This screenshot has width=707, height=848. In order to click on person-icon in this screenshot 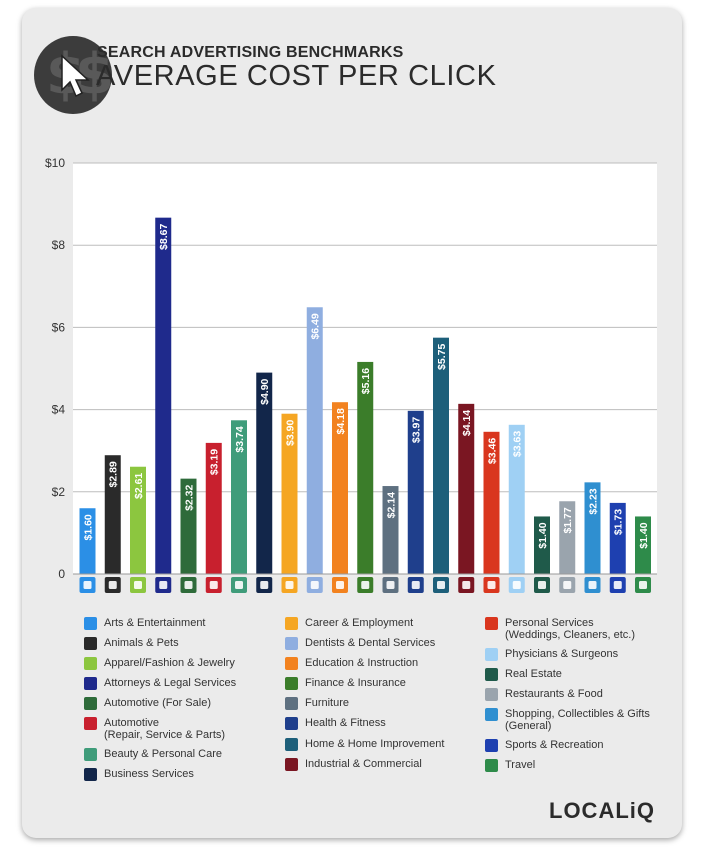, I will do `click(491, 623)`.